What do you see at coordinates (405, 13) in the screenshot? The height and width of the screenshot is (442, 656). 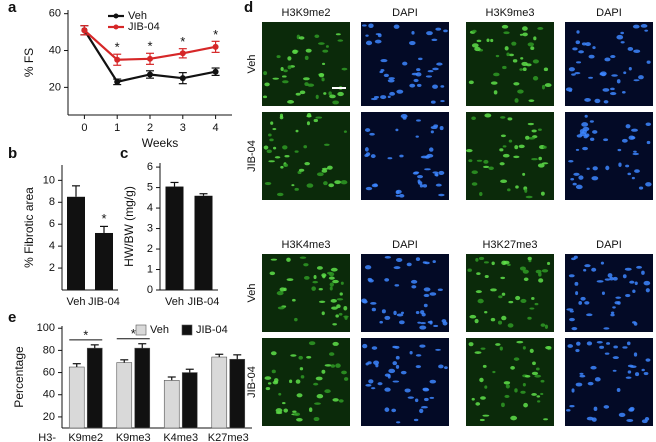 I see `column-header: DAPI` at bounding box center [405, 13].